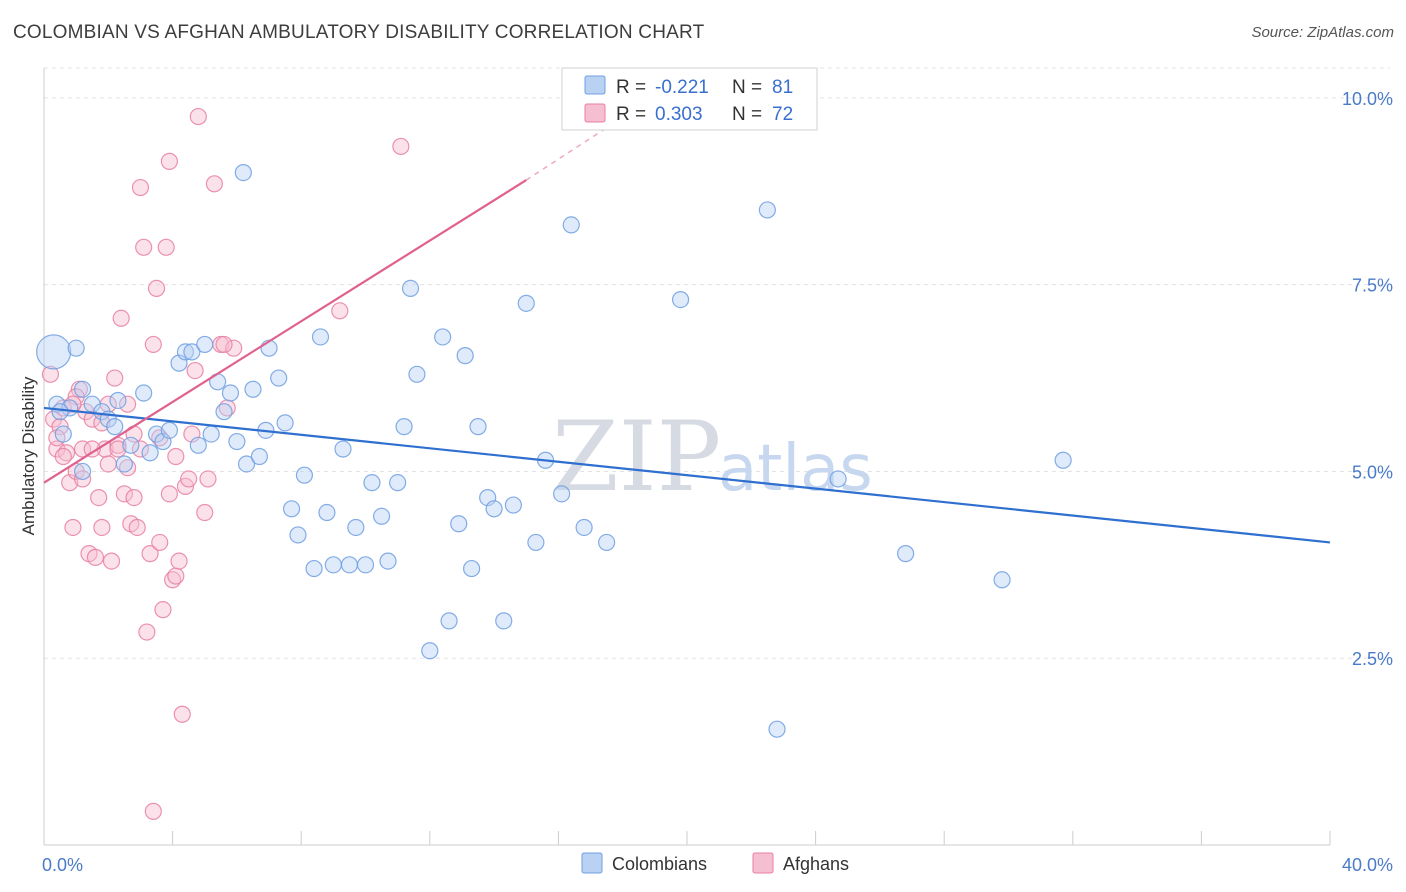 This screenshot has height=892, width=1406. Describe the element at coordinates (1367, 99) in the screenshot. I see `y-tick-label-3: 10.0%` at that location.